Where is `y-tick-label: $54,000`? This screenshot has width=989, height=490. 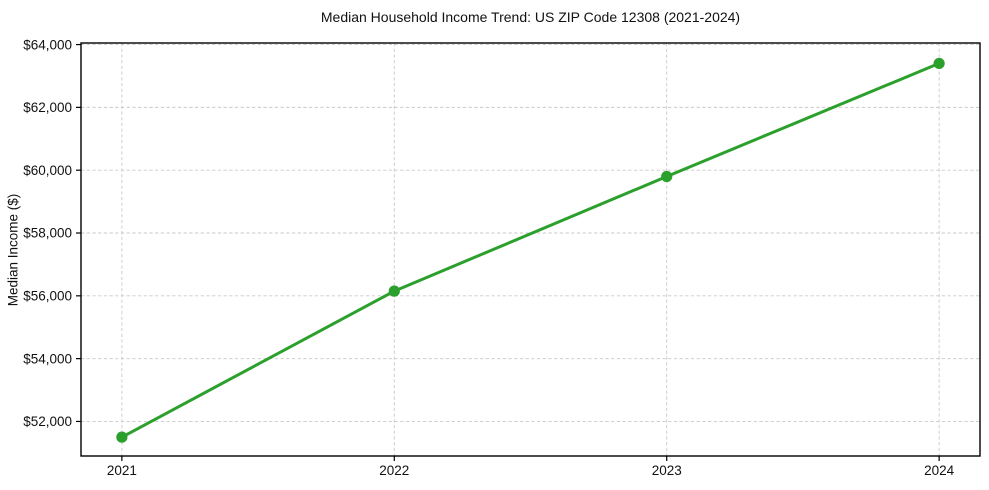 y-tick-label: $54,000 is located at coordinates (47, 358).